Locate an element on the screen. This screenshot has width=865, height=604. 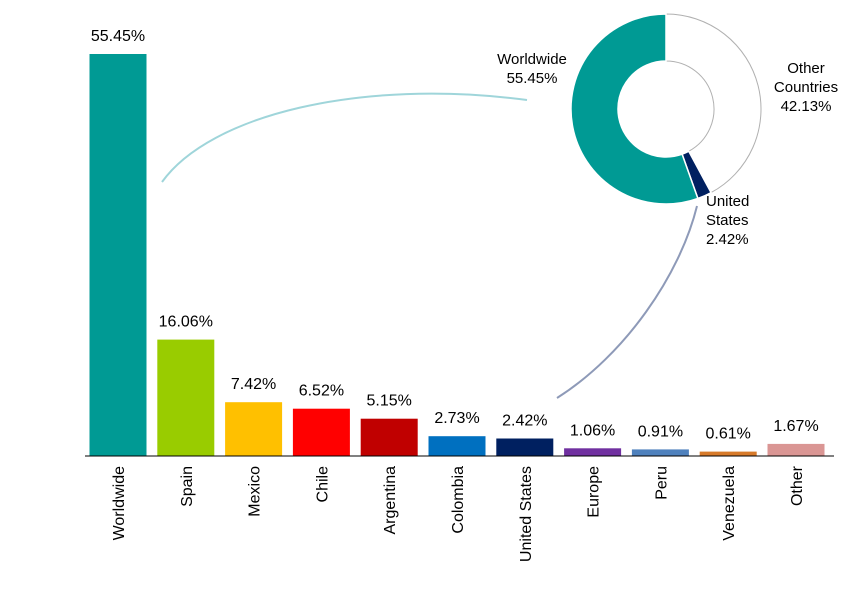
x-tick-label-venezuela: Venezuela is located at coordinates (729, 503).